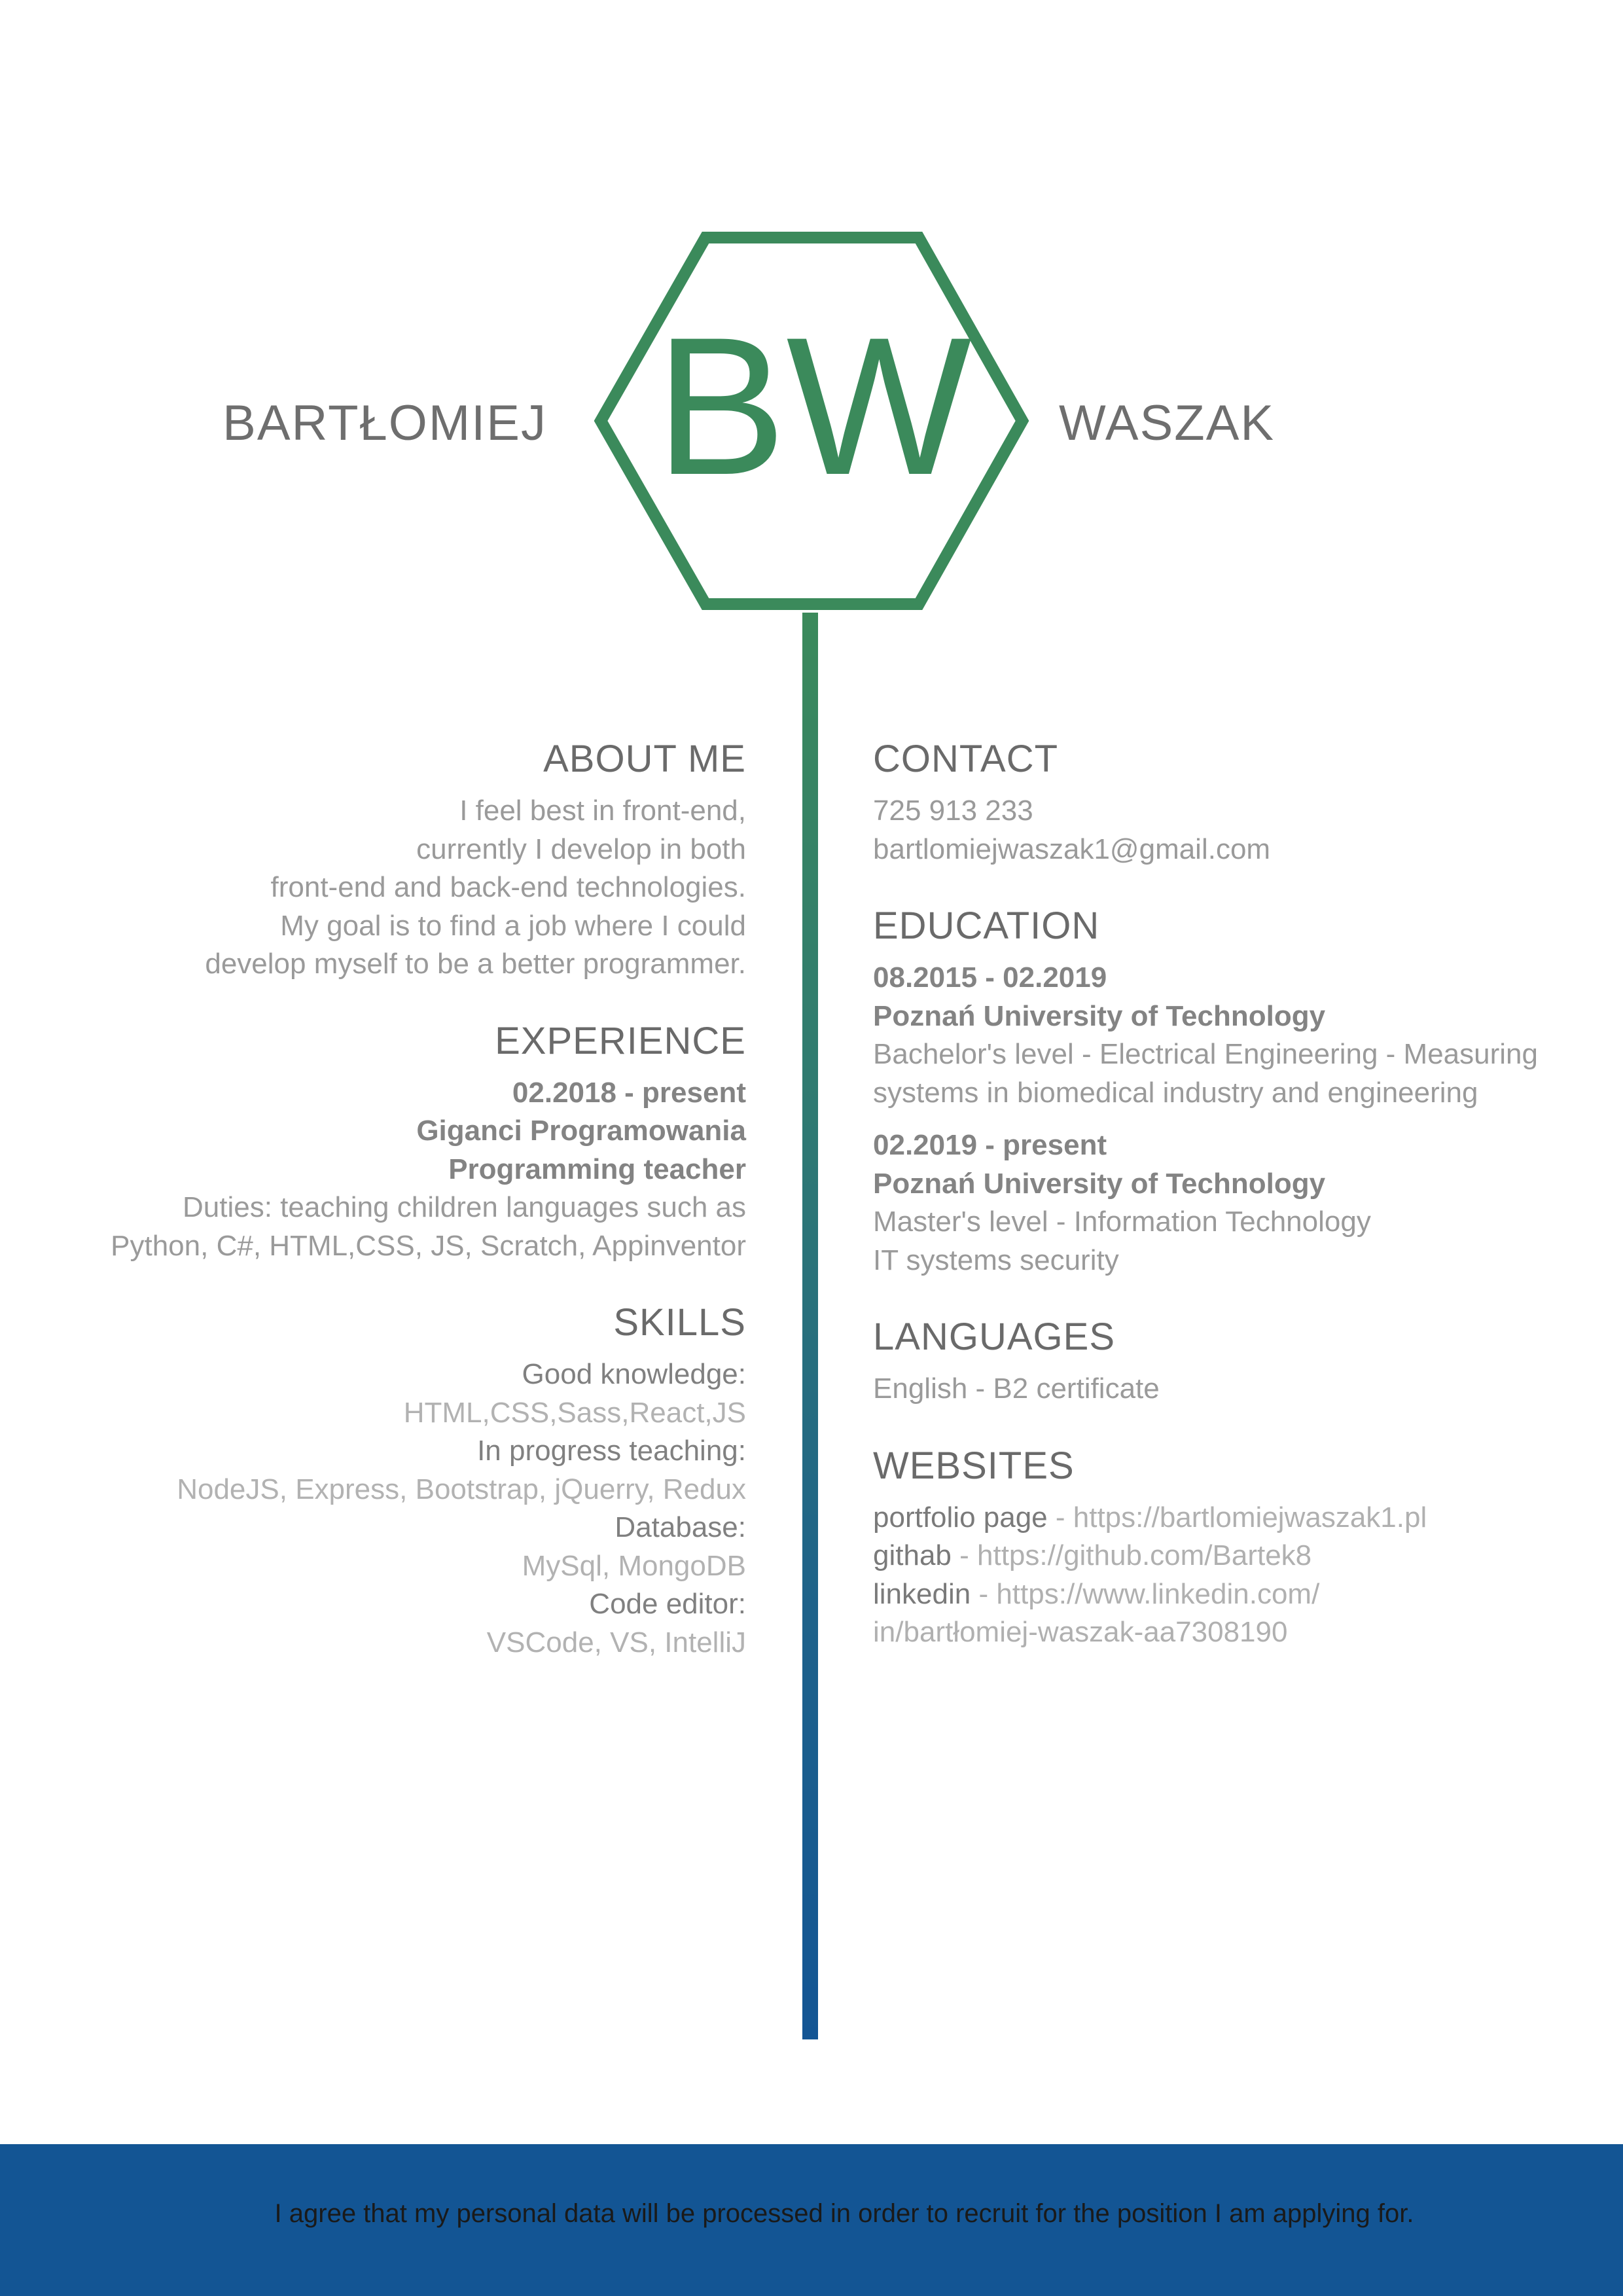 This screenshot has height=2296, width=1623. What do you see at coordinates (616, 1642) in the screenshot?
I see `skill-group-value: VSCode, VS, IntelliJ` at bounding box center [616, 1642].